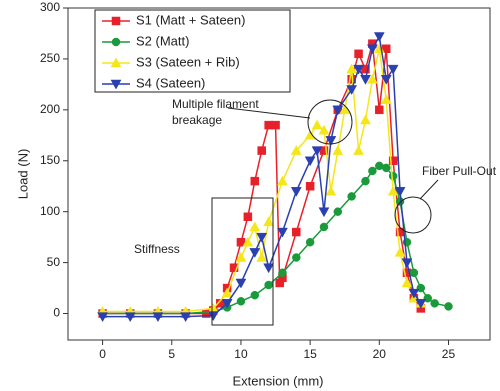 The height and width of the screenshot is (391, 500). Describe the element at coordinates (102, 354) in the screenshot. I see `x-tick-label: 0` at that location.